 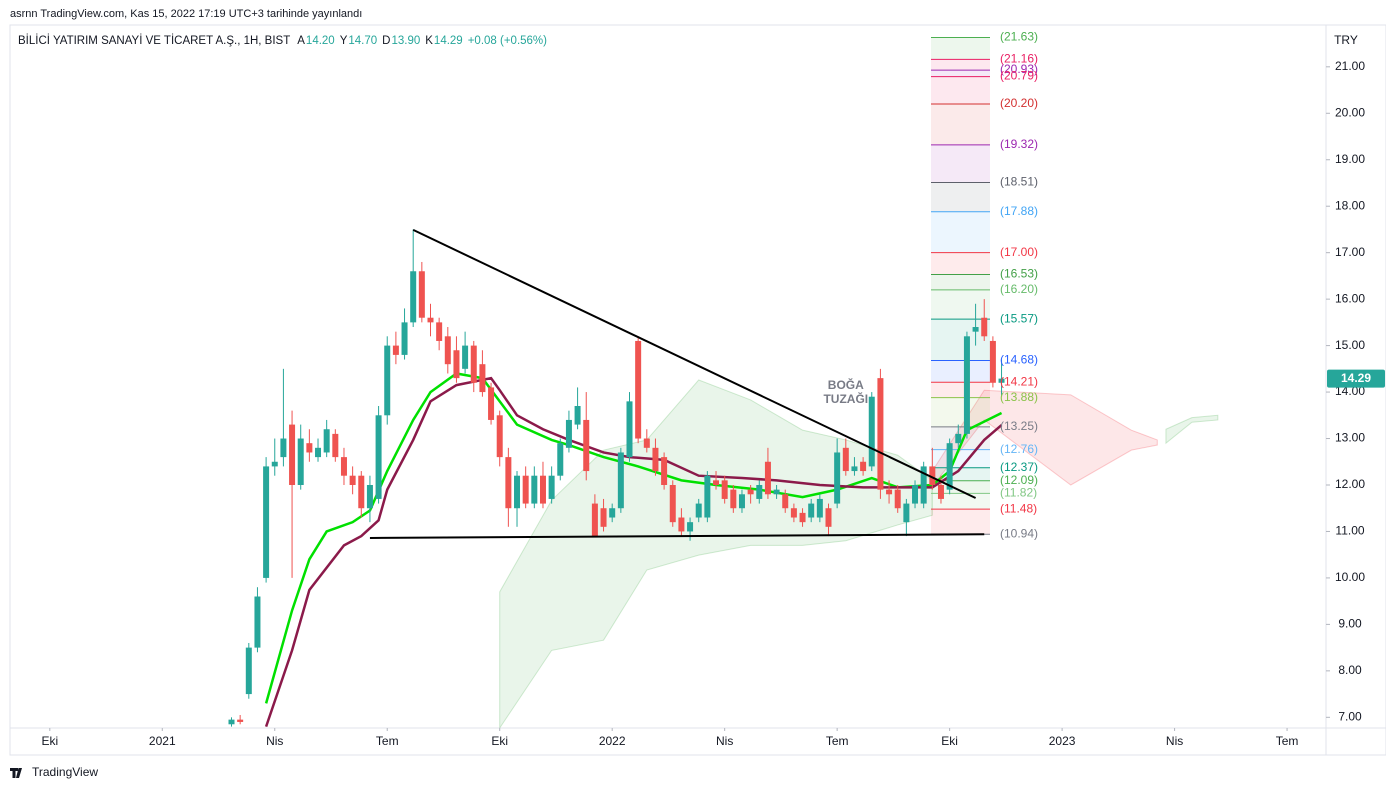 What do you see at coordinates (612, 741) in the screenshot?
I see `x-tick-label: 2022` at bounding box center [612, 741].